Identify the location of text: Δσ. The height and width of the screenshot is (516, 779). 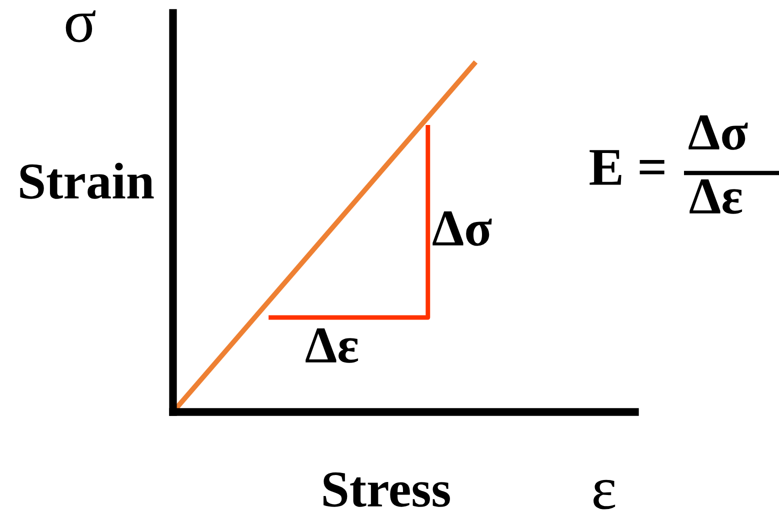
(718, 132).